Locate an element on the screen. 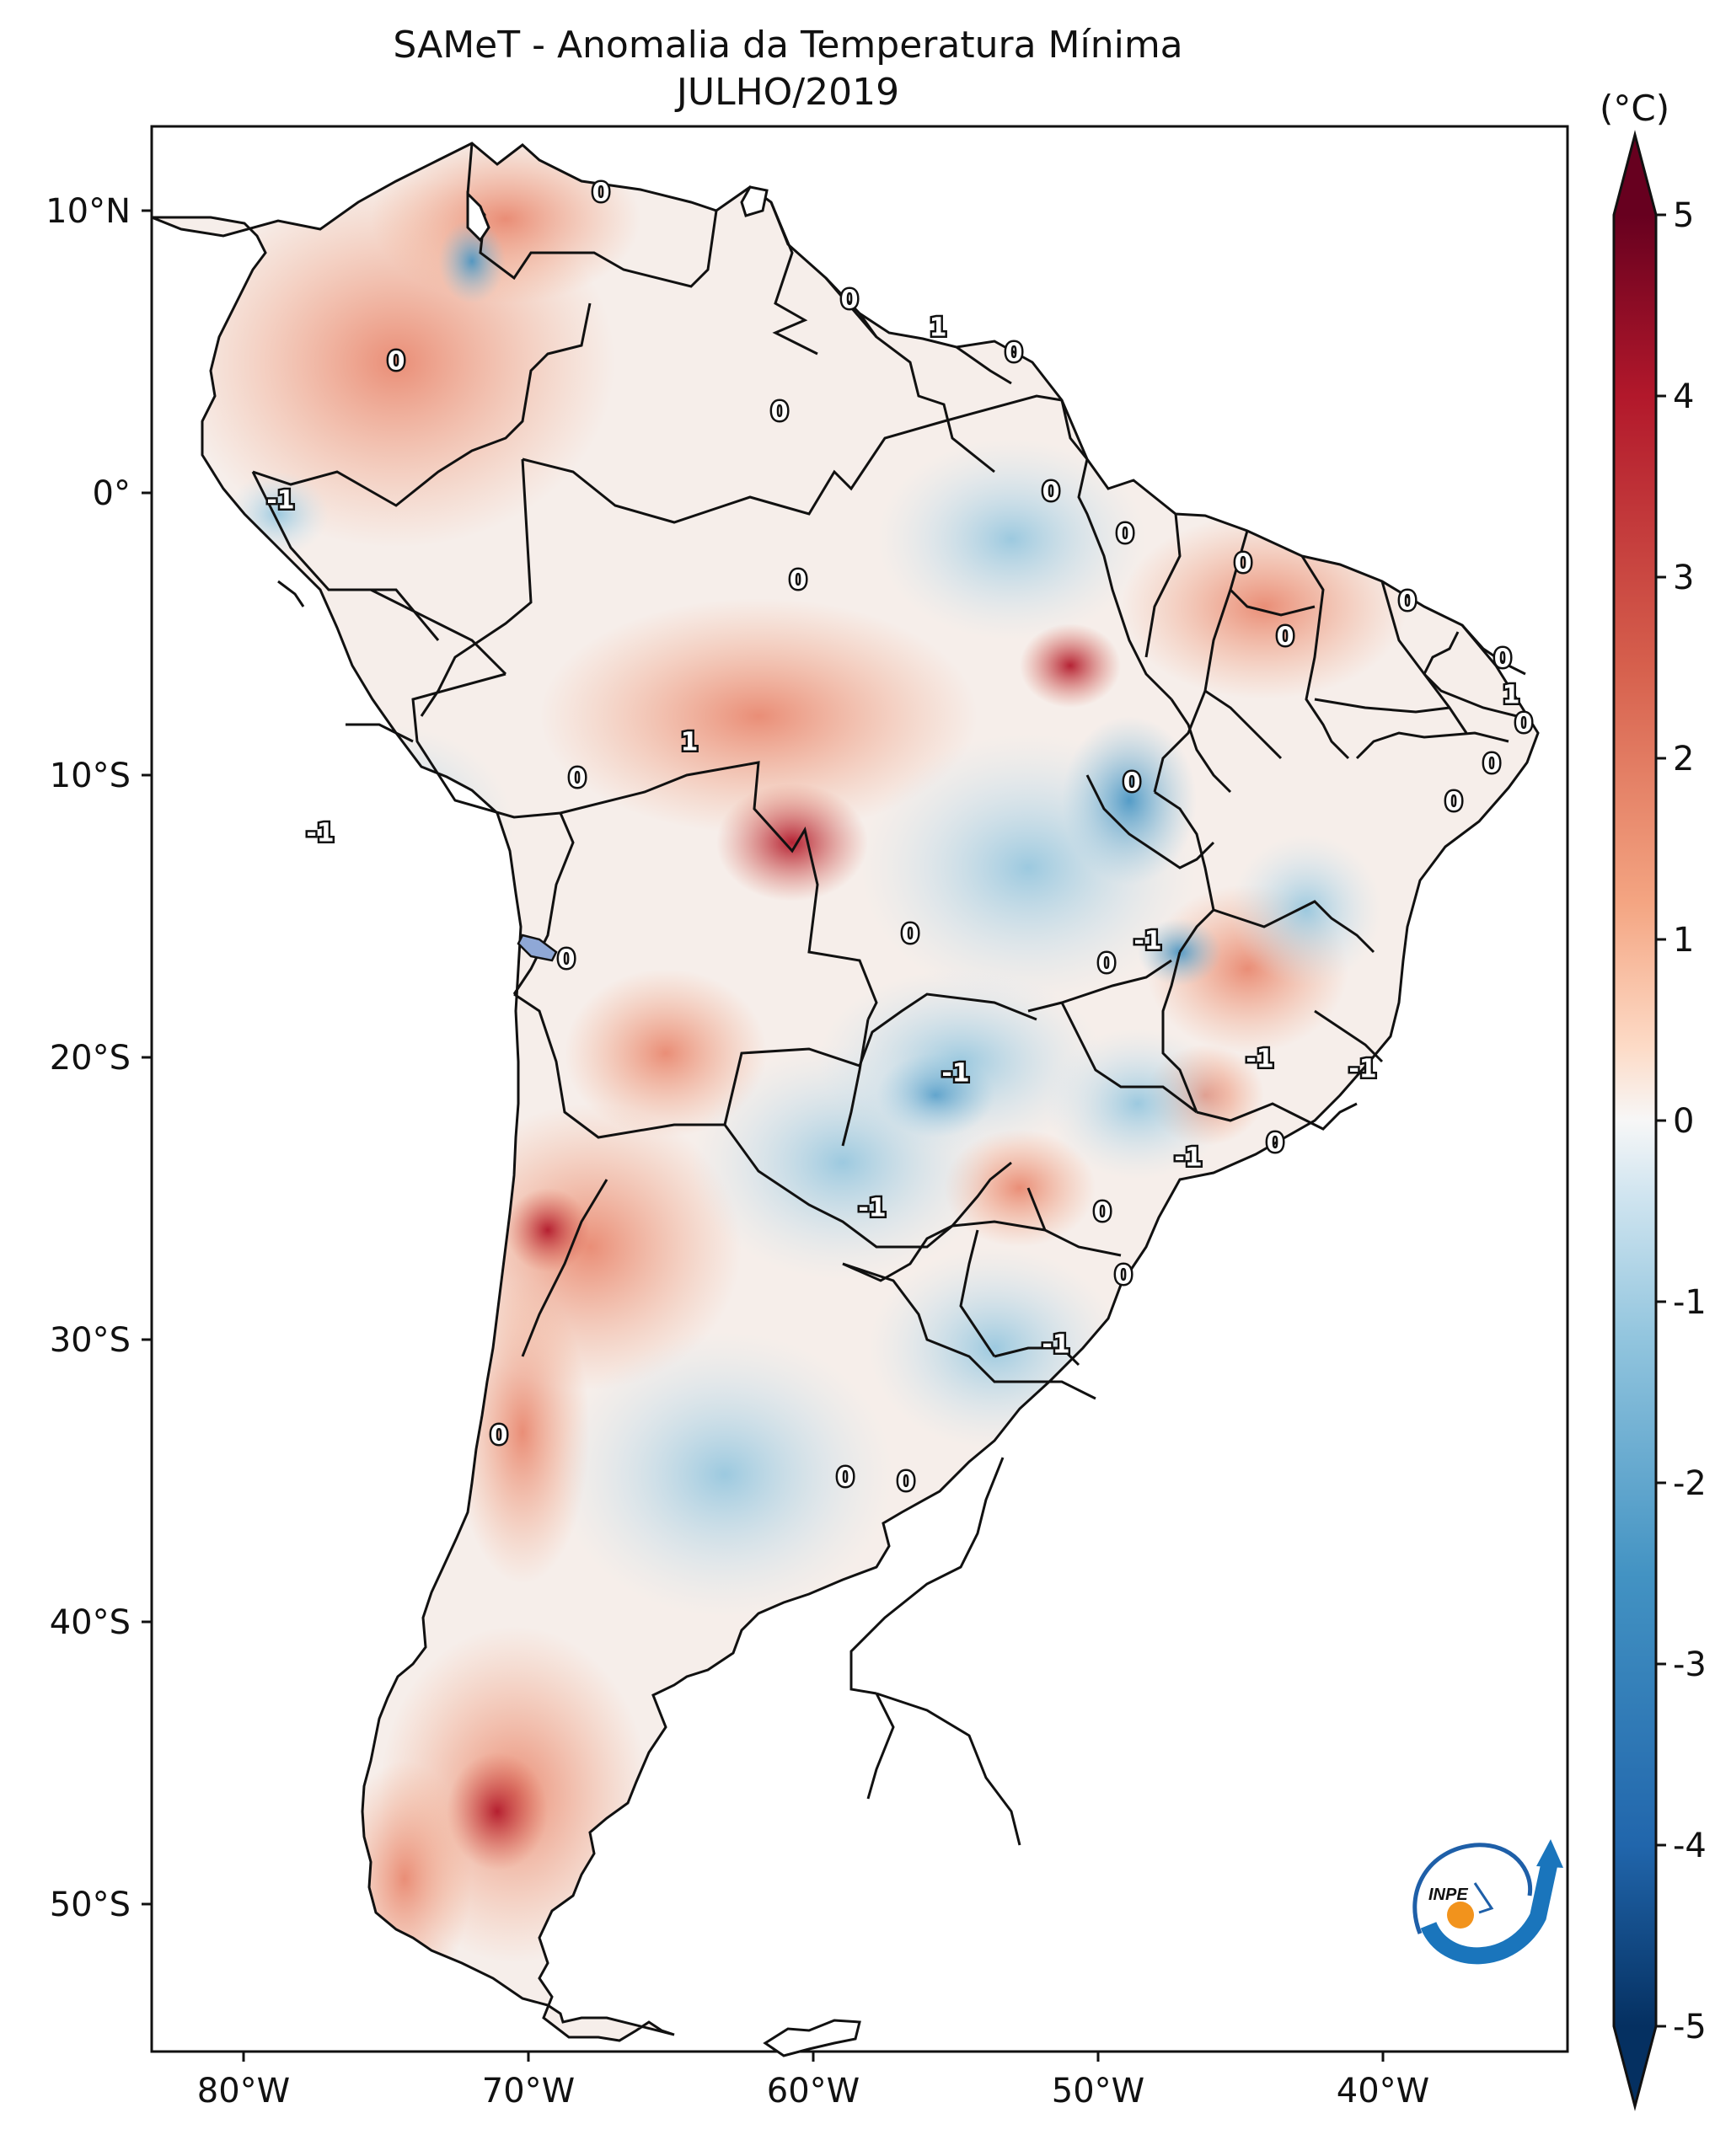 This screenshot has width=1731, height=2156. colorbar: 5 4 3 2 1 0 -1 -2 -3 -4 -5 is located at coordinates (1659, 1120).